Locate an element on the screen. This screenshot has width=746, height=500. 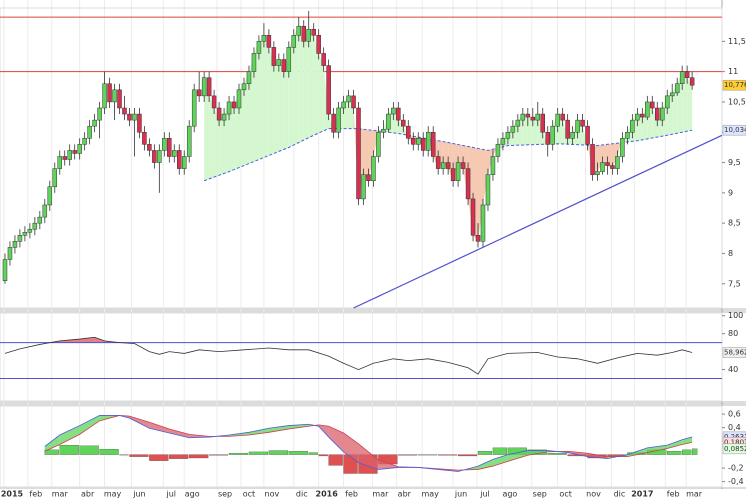
y-tick-label: 0,4 is located at coordinates (734, 427).